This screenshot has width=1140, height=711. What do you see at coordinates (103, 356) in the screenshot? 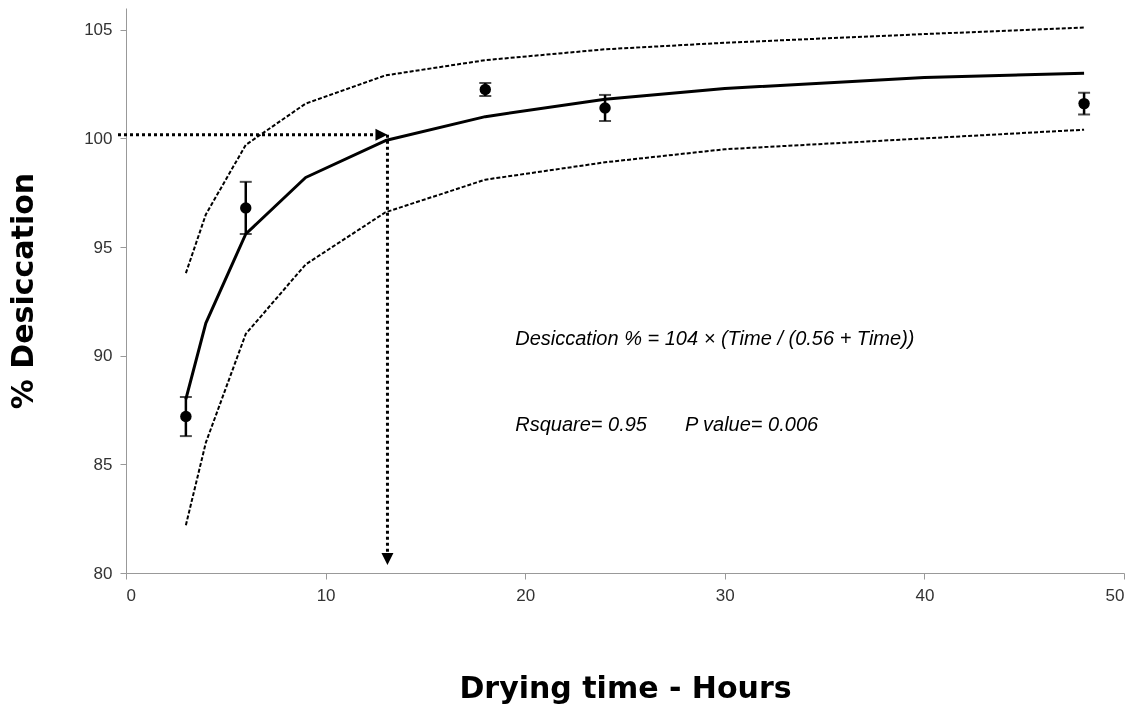
I see `y-tick-label: 90` at bounding box center [103, 356].